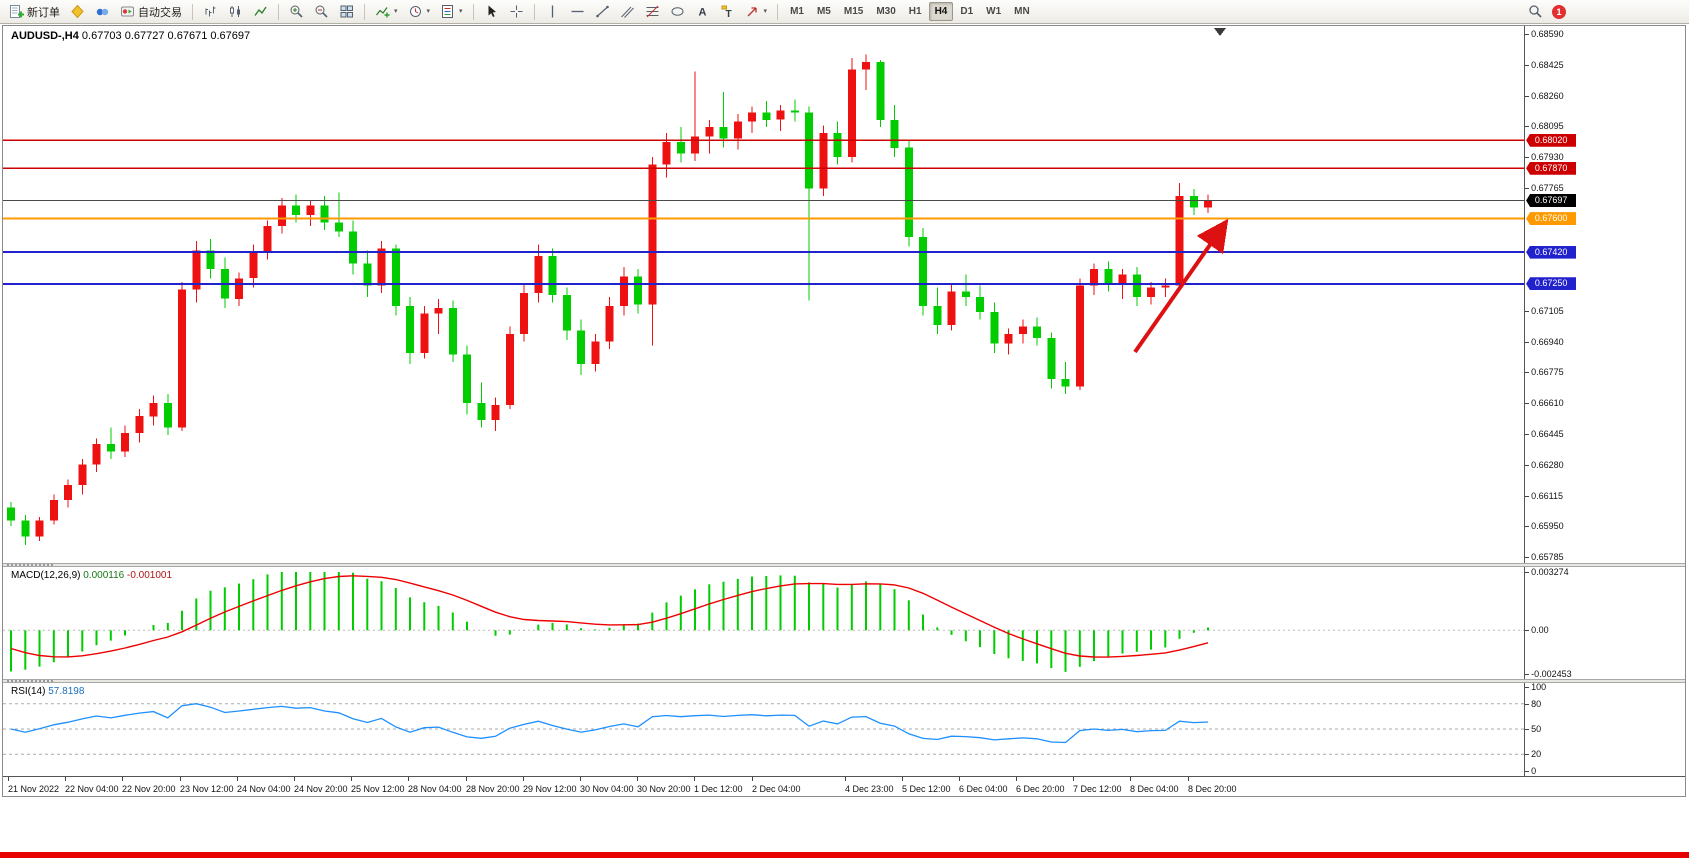  What do you see at coordinates (150, 575) in the screenshot?
I see `macd-signal-value: -0.001001` at bounding box center [150, 575].